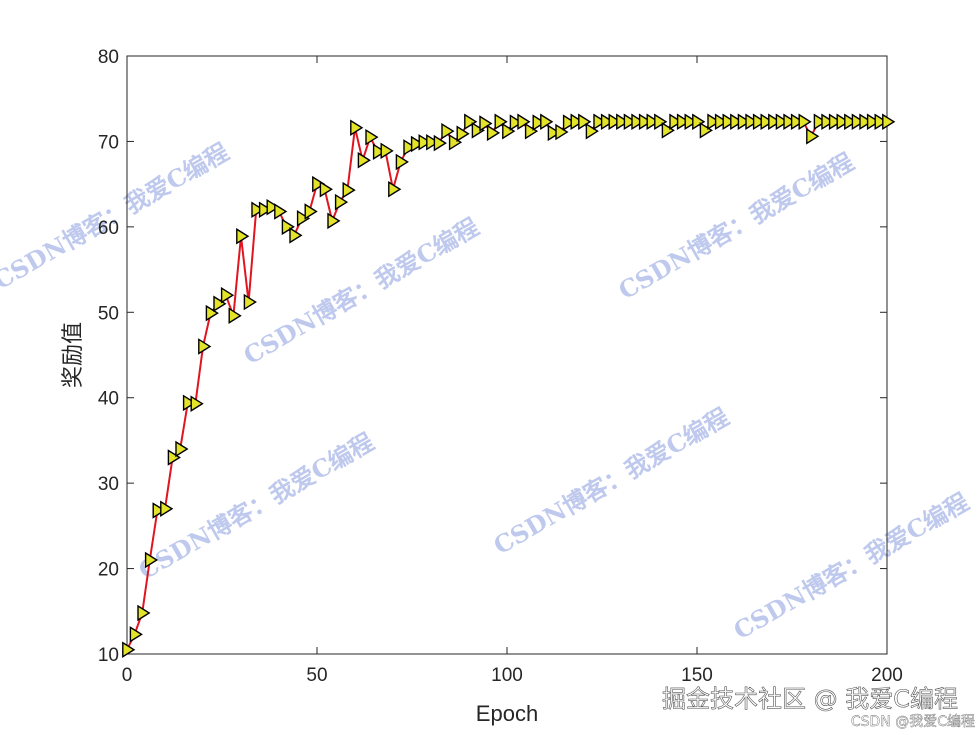  Describe the element at coordinates (108, 228) in the screenshot. I see `y-tick-label: 60` at that location.